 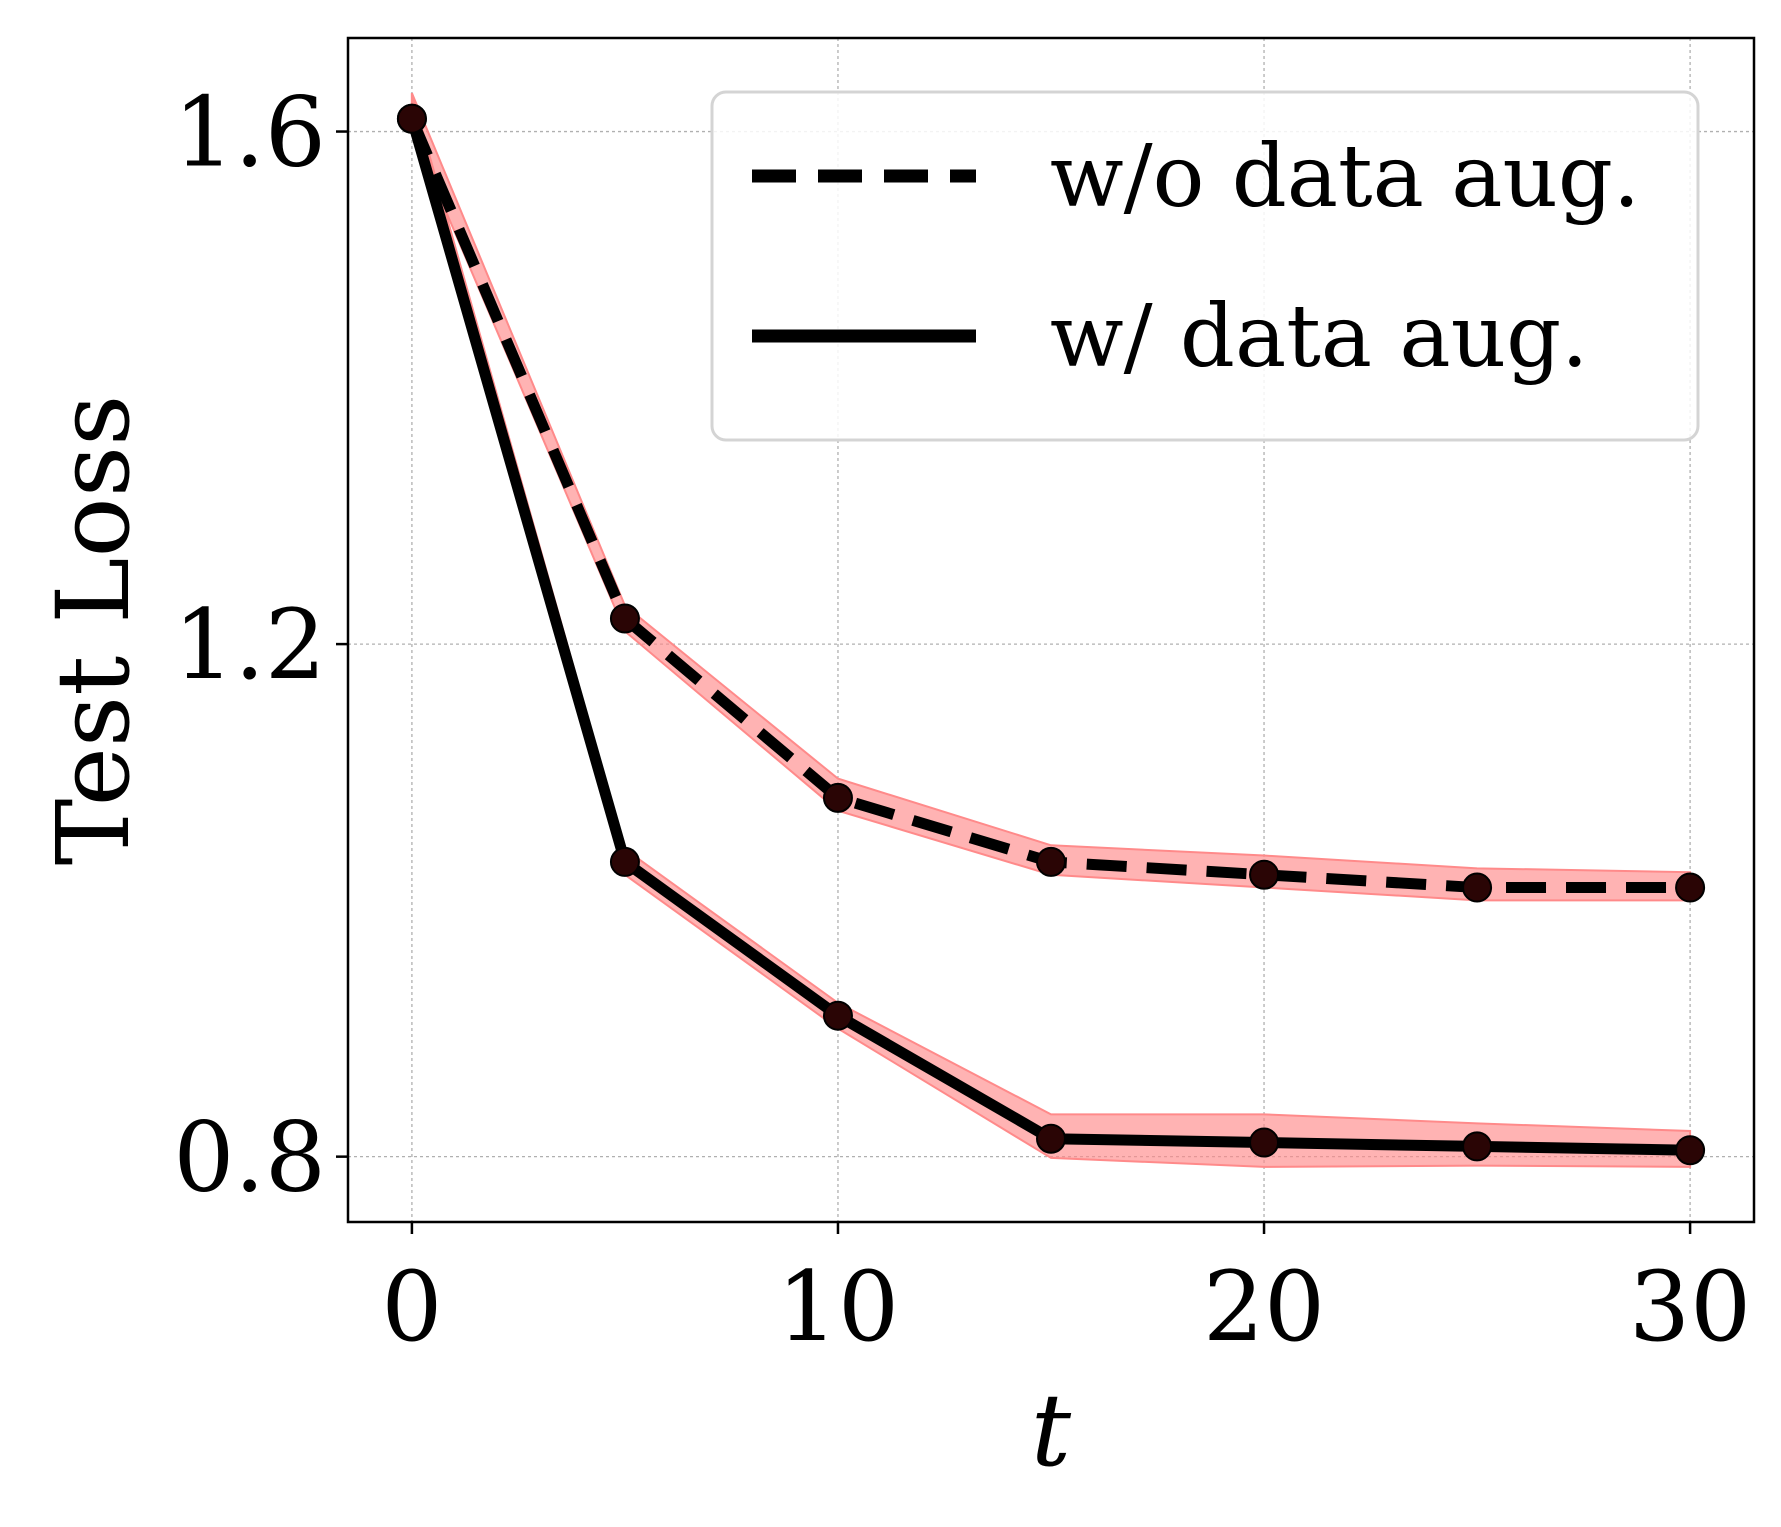 What do you see at coordinates (411, 1307) in the screenshot?
I see `x-tick-label: 0` at bounding box center [411, 1307].